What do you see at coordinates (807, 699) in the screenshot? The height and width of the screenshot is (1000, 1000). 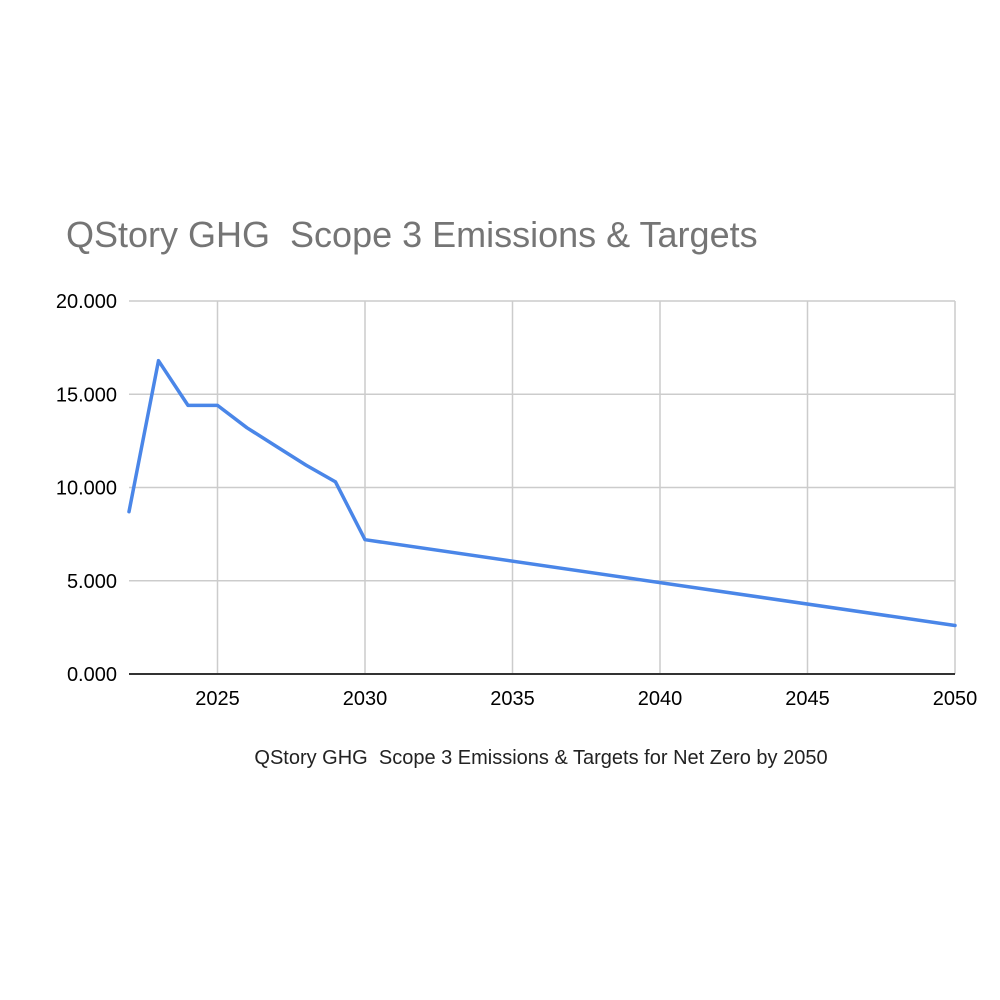 I see `x-tick-label: 2045` at bounding box center [807, 699].